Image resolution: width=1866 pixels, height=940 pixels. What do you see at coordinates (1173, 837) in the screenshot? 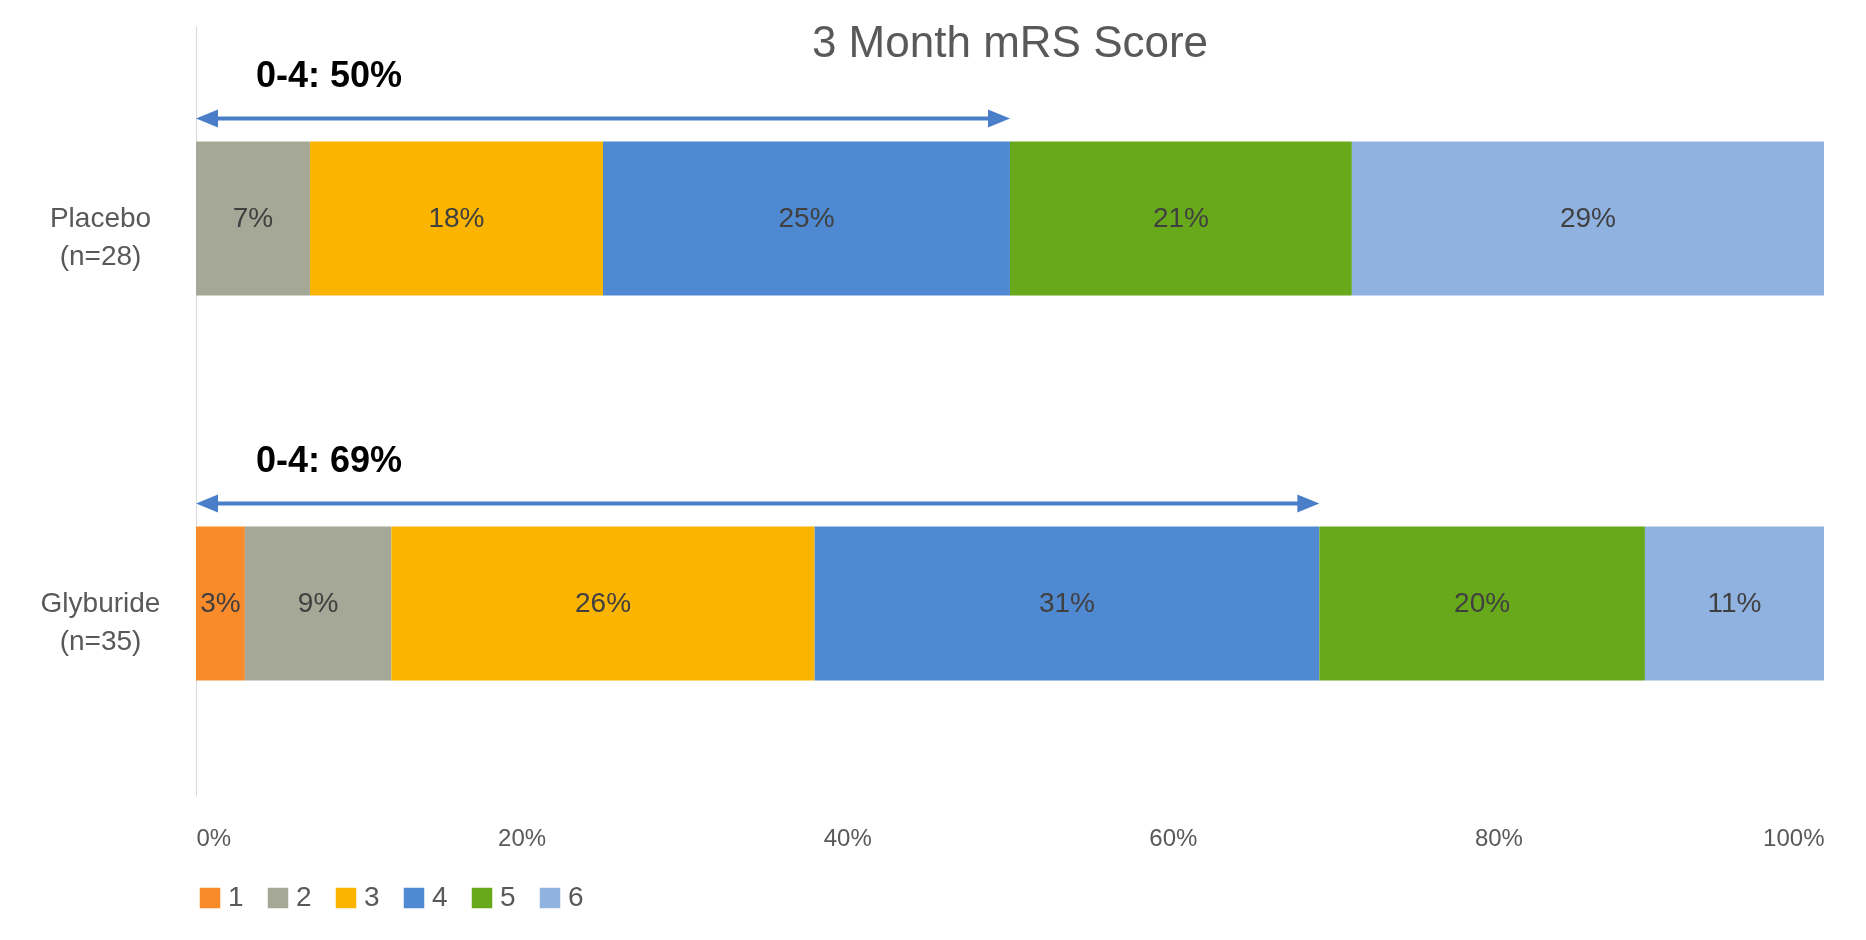
I see `x-tick-label: 60%` at bounding box center [1173, 837].